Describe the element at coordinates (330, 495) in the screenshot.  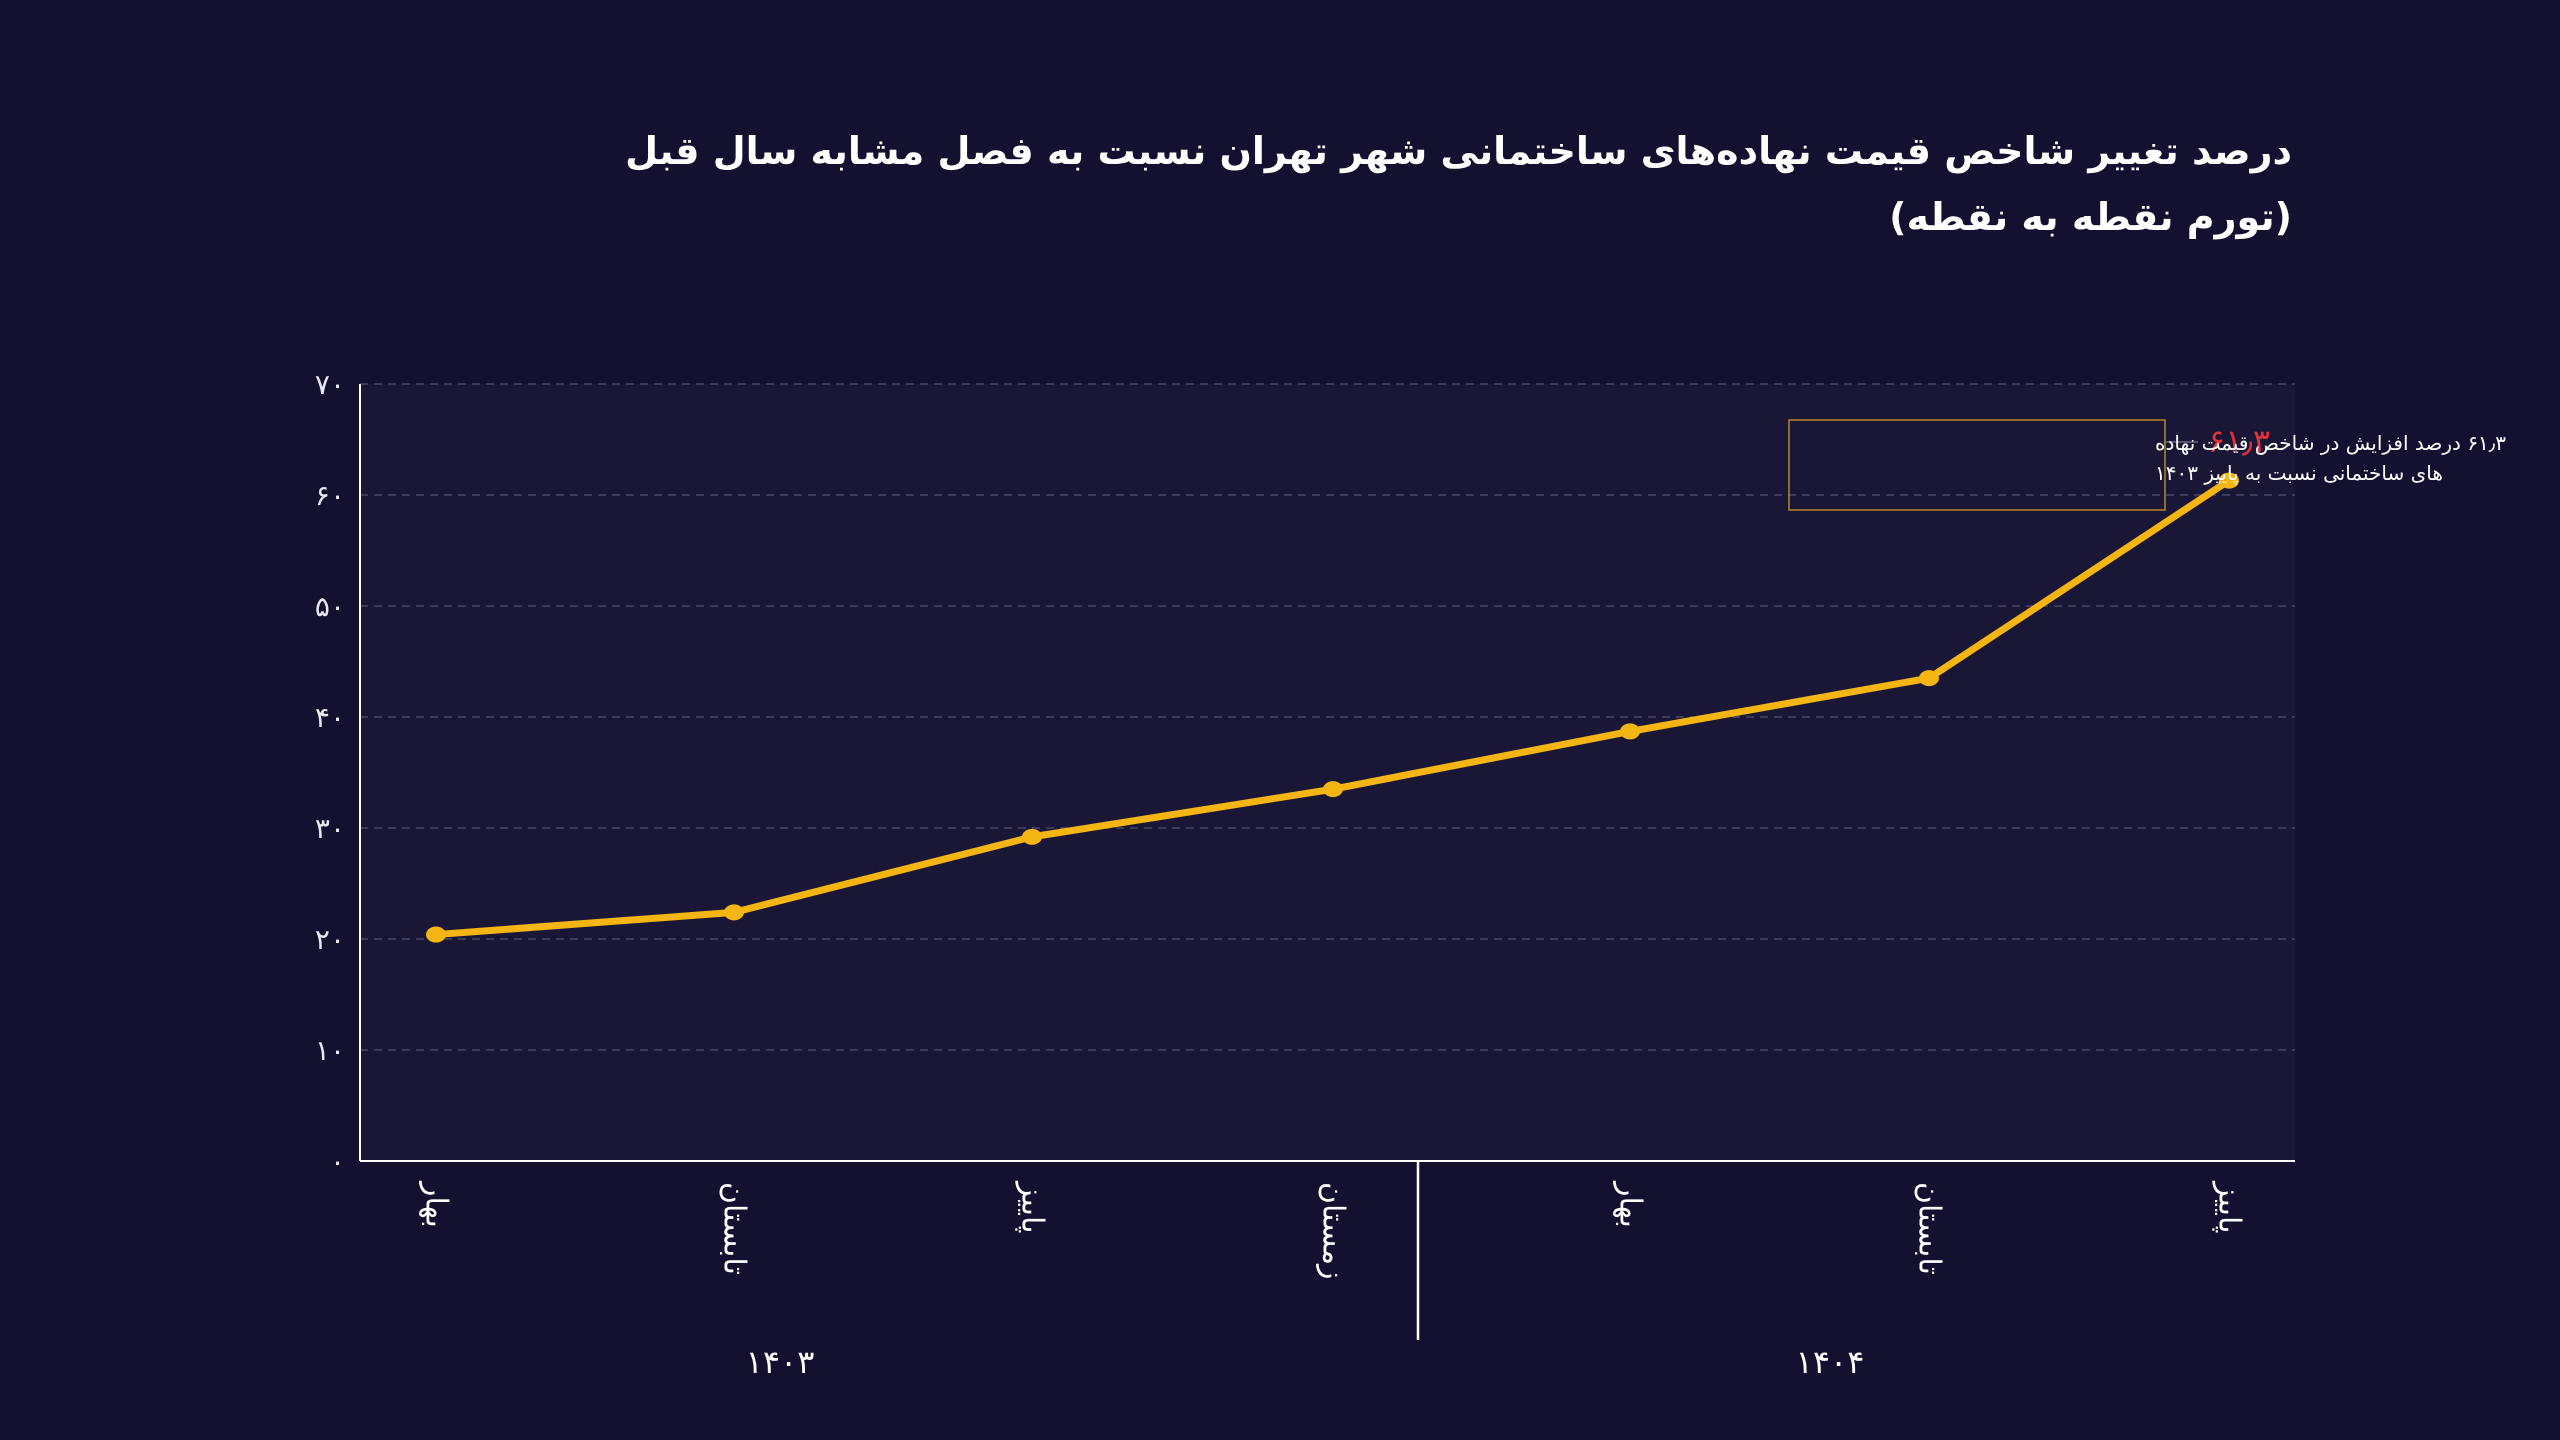
I see `y-tick-label: ۶۰` at that location.